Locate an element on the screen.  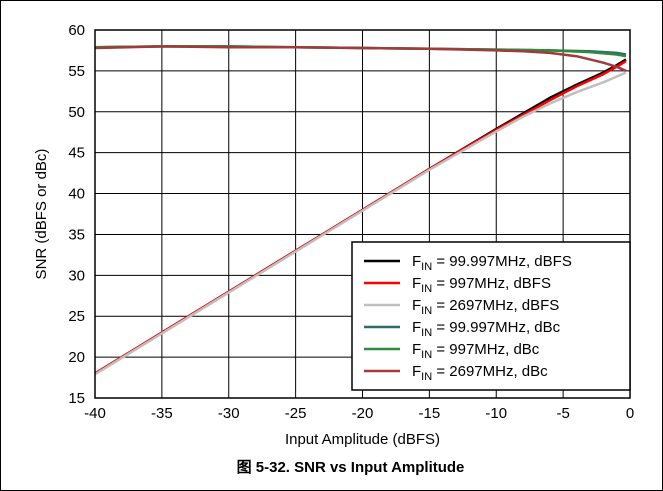
legend-entry: FIN = 997MHz, dBFS is located at coordinates (481, 285).